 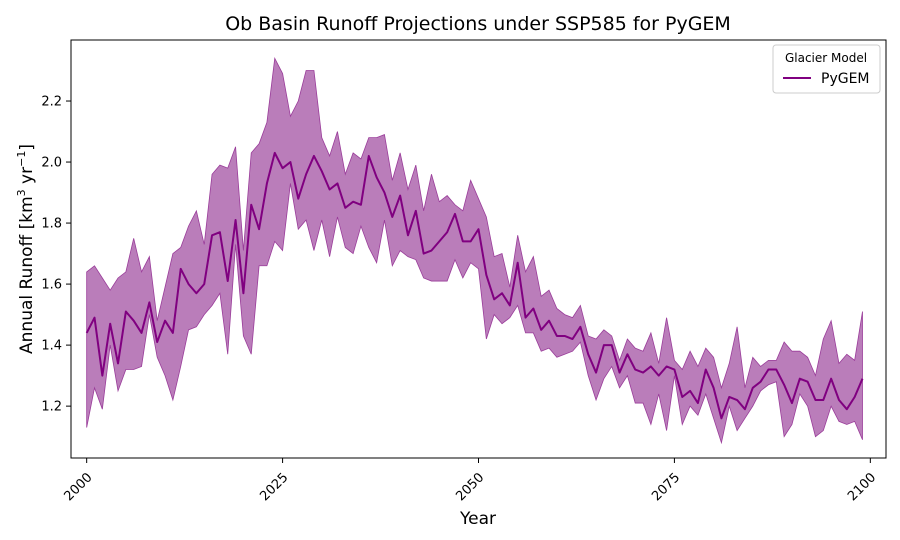 I want to click on y-tick-label: 1.4, so click(x=51, y=346).